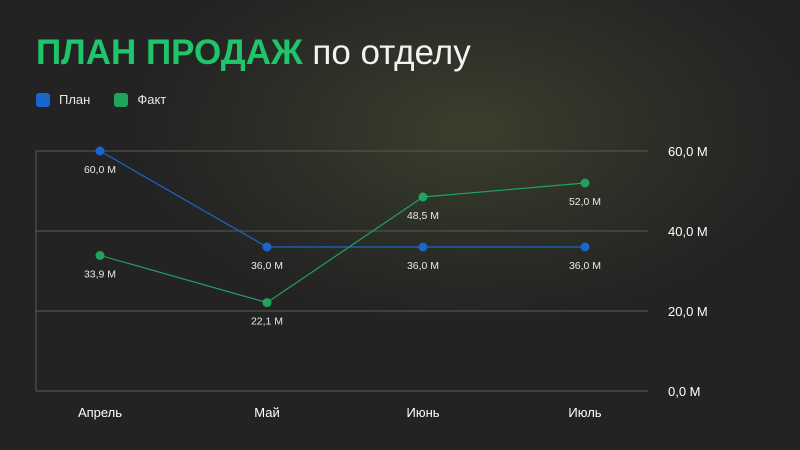 This screenshot has height=450, width=800. What do you see at coordinates (422, 412) in the screenshot?
I see `x-tick-label: Июнь` at bounding box center [422, 412].